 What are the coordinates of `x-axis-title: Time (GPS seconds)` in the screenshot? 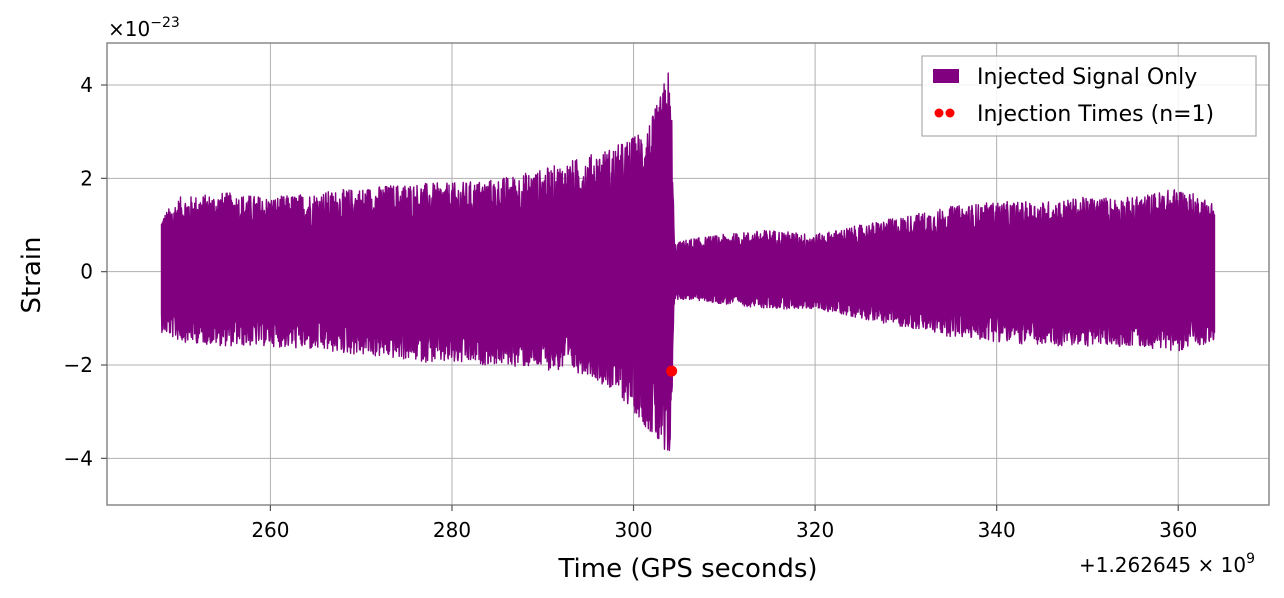 It's located at (687, 569).